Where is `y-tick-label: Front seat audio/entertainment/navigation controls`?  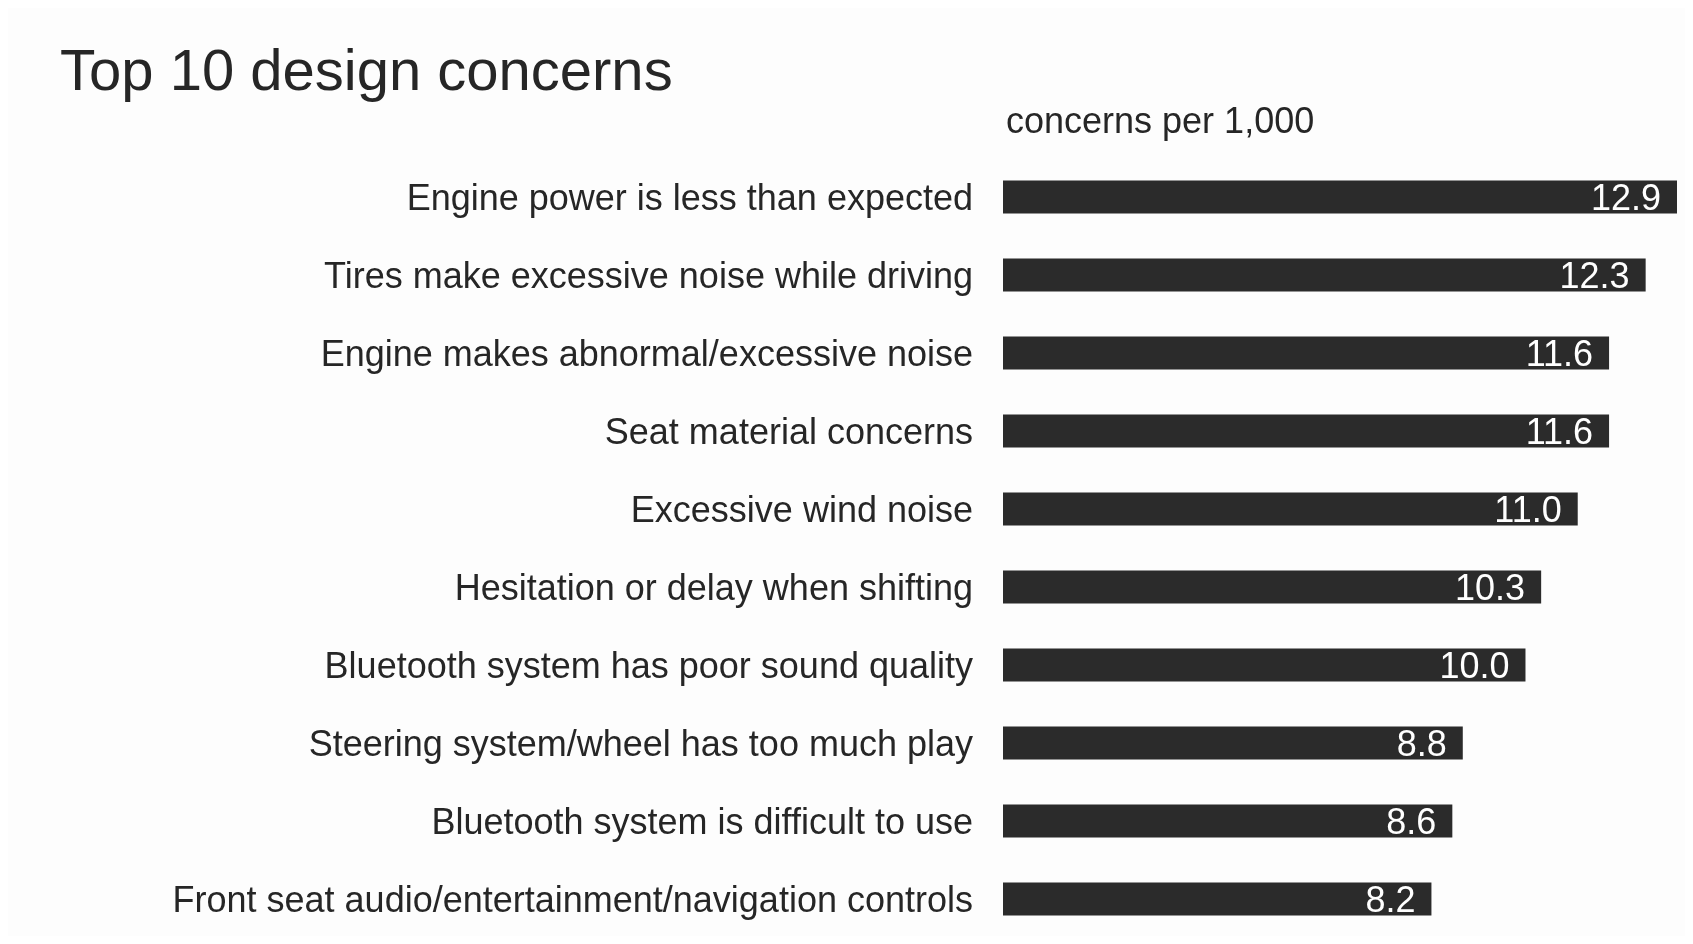
y-tick-label: Front seat audio/entertainment/navigation controls is located at coordinates (572, 899).